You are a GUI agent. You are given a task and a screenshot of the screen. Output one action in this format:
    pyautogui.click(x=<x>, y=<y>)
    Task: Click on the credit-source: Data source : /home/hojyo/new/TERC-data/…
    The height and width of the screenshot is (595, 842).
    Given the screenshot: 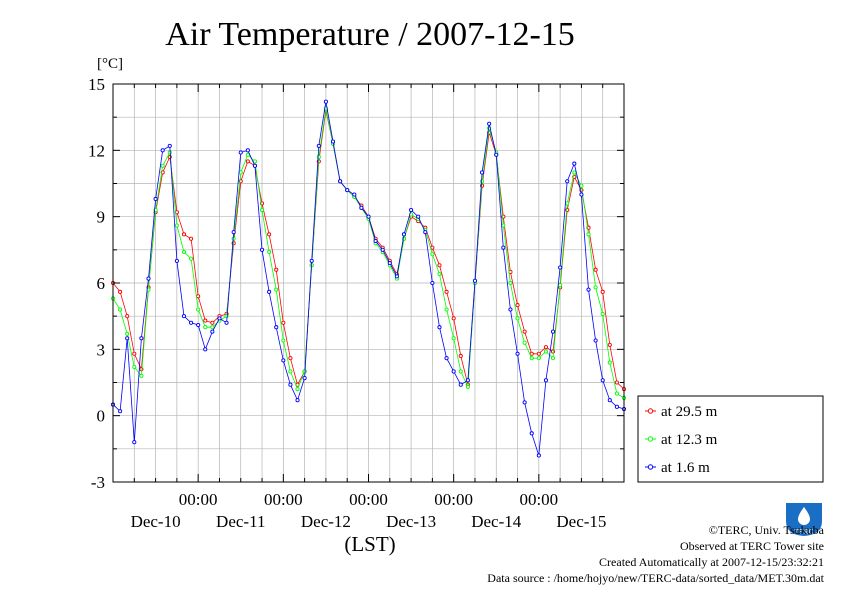 What is the action you would take?
    pyautogui.click(x=655, y=578)
    